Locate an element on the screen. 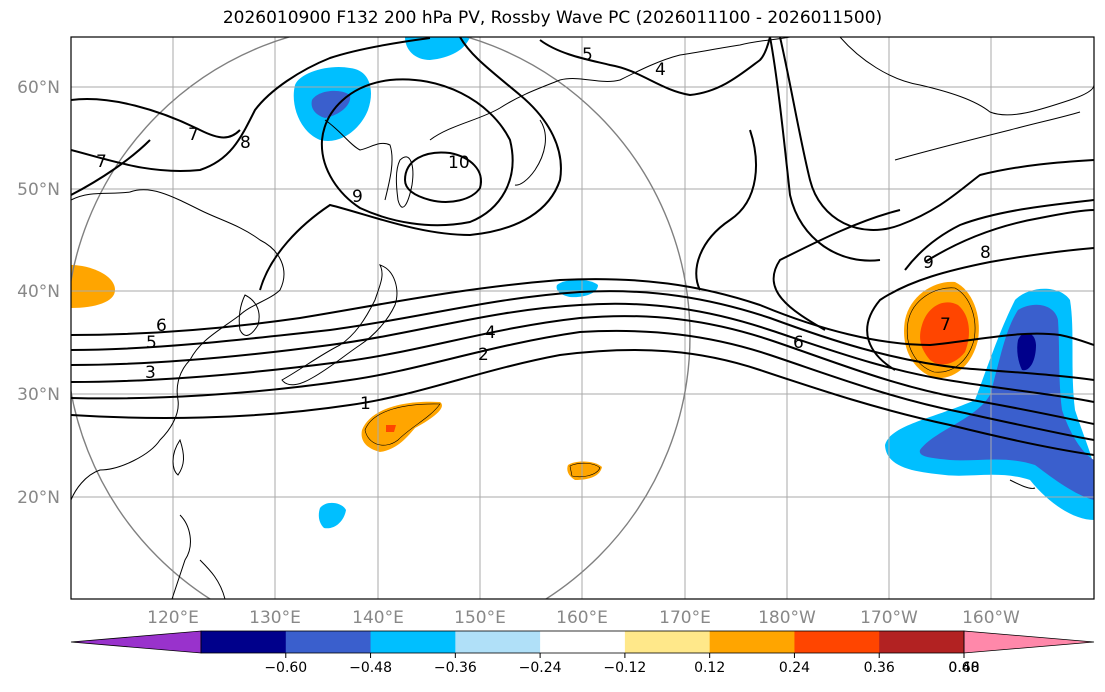 The height and width of the screenshot is (692, 1105). lon-label: 160°E is located at coordinates (582, 618).